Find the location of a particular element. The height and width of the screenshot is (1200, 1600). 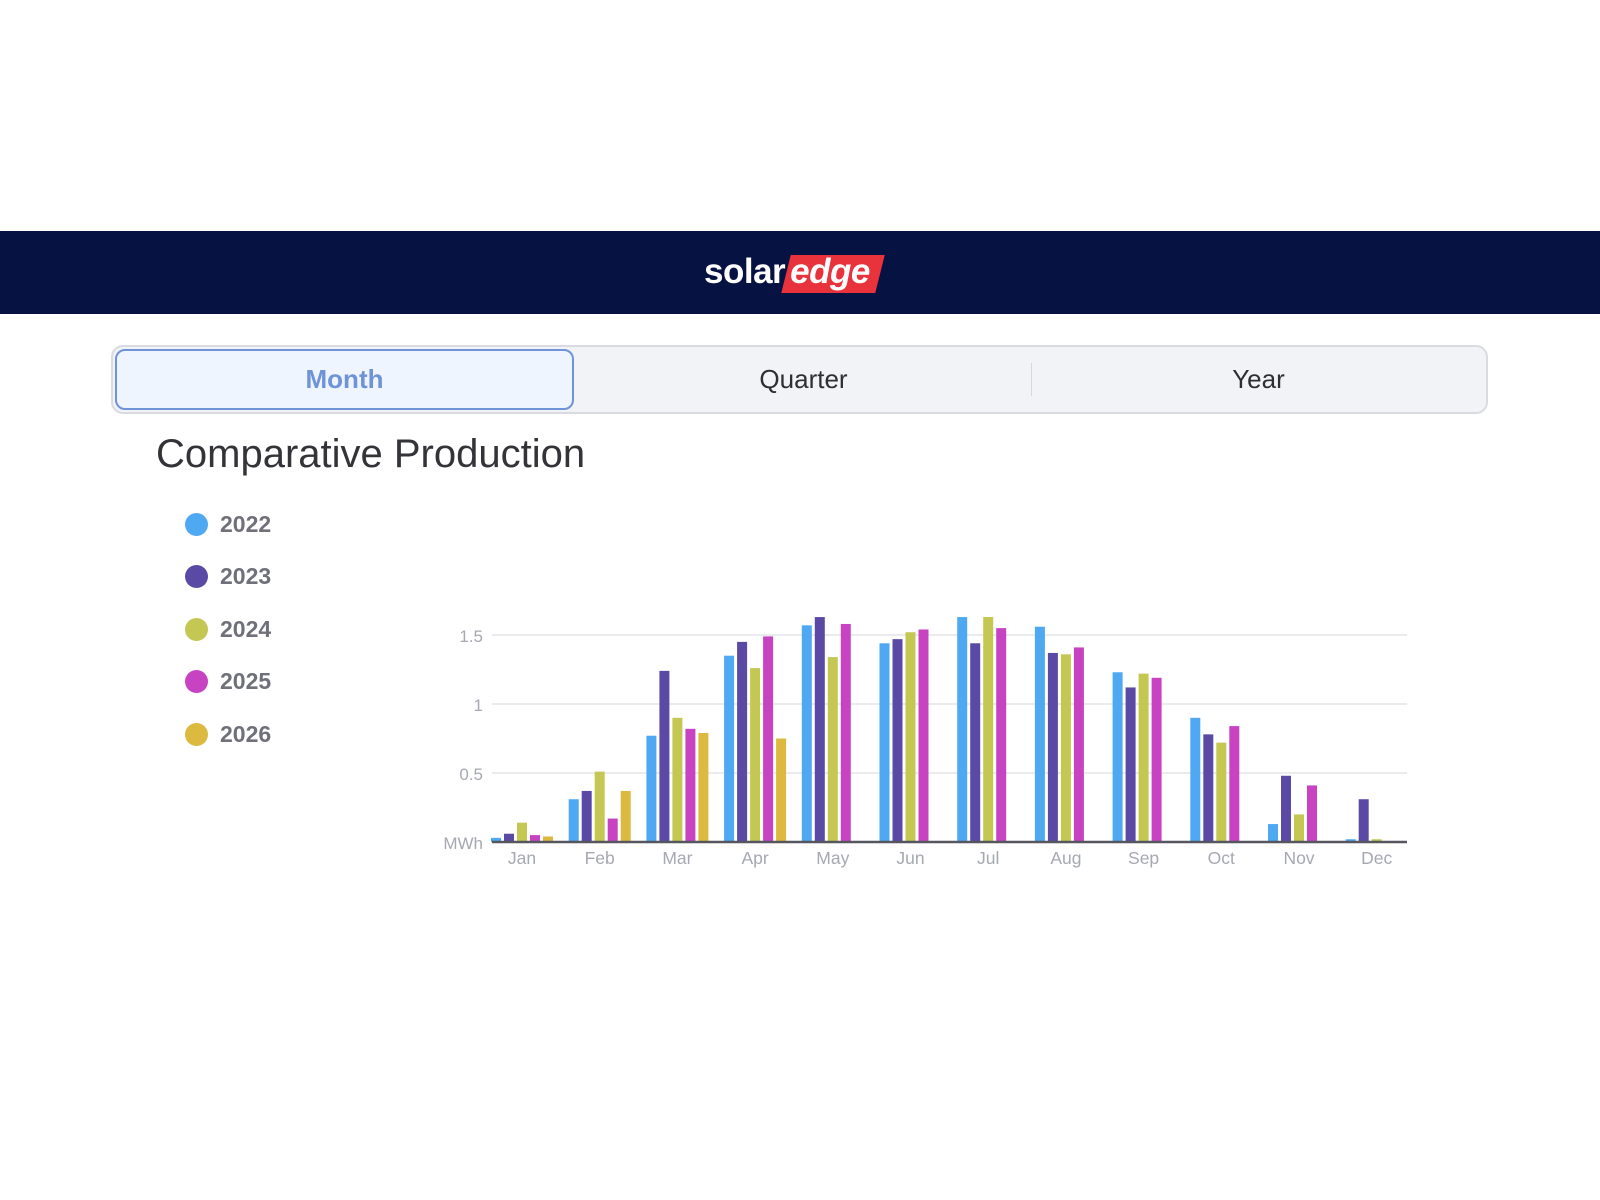

bar-2025-jan is located at coordinates (535, 838).